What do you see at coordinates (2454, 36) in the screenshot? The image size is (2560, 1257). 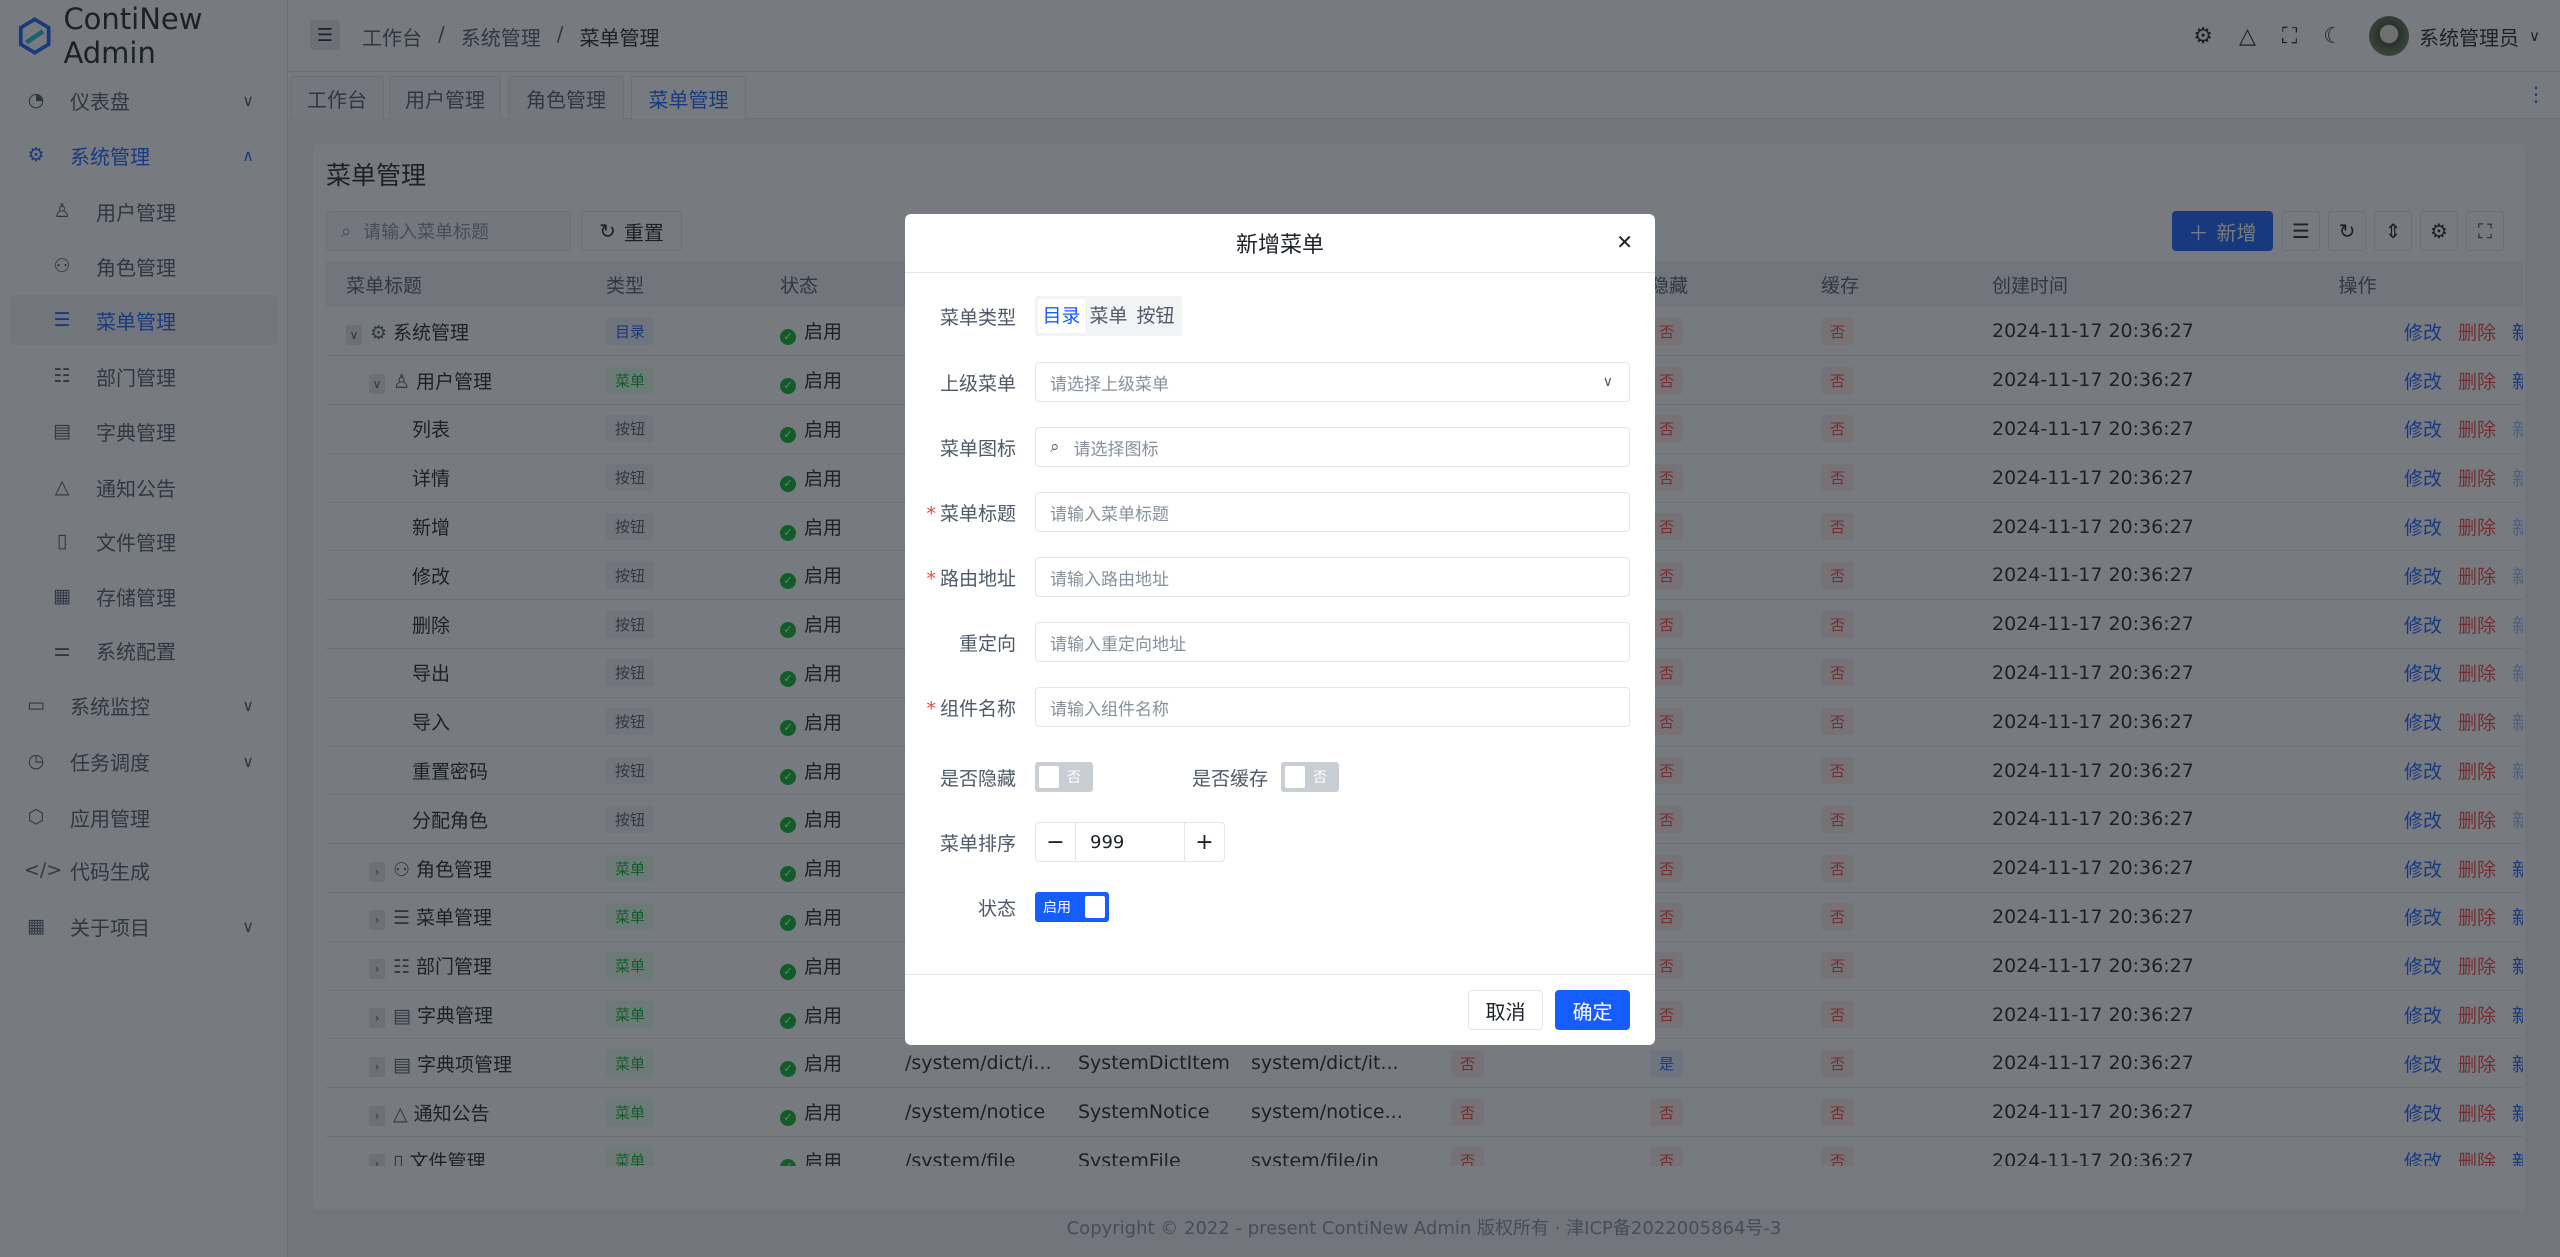 I see `user-menu: 系统管理员 ∨` at bounding box center [2454, 36].